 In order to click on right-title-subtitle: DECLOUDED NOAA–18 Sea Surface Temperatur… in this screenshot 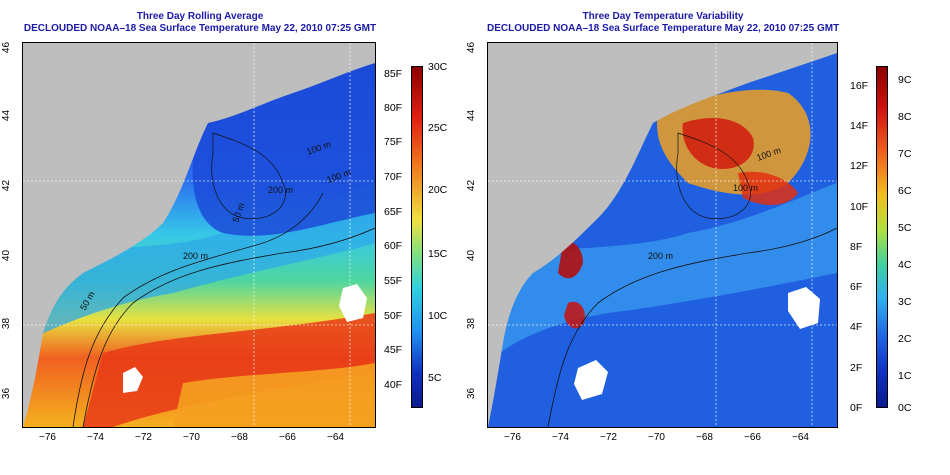, I will do `click(663, 28)`.